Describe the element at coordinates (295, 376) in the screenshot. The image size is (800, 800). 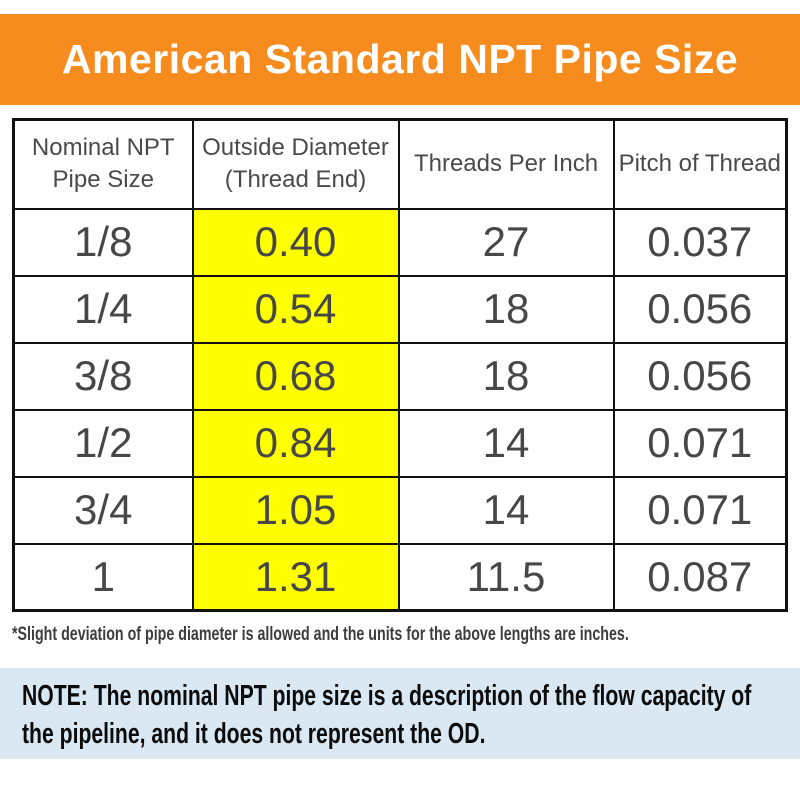
I see `cell-outside-diameter: 0.68` at that location.